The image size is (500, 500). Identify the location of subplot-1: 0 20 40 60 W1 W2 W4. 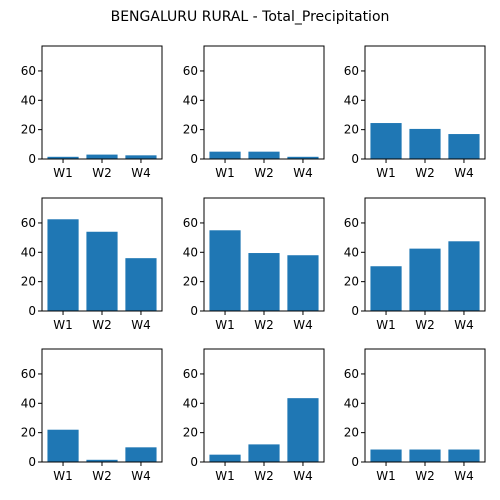
(92, 112).